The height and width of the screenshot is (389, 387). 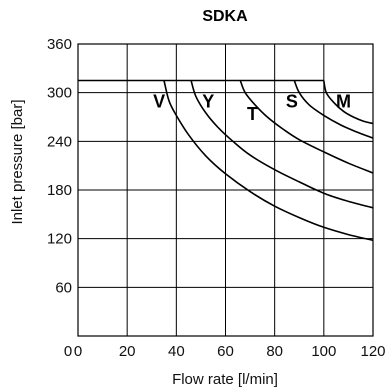 I want to click on series-label-s: S, so click(x=292, y=101).